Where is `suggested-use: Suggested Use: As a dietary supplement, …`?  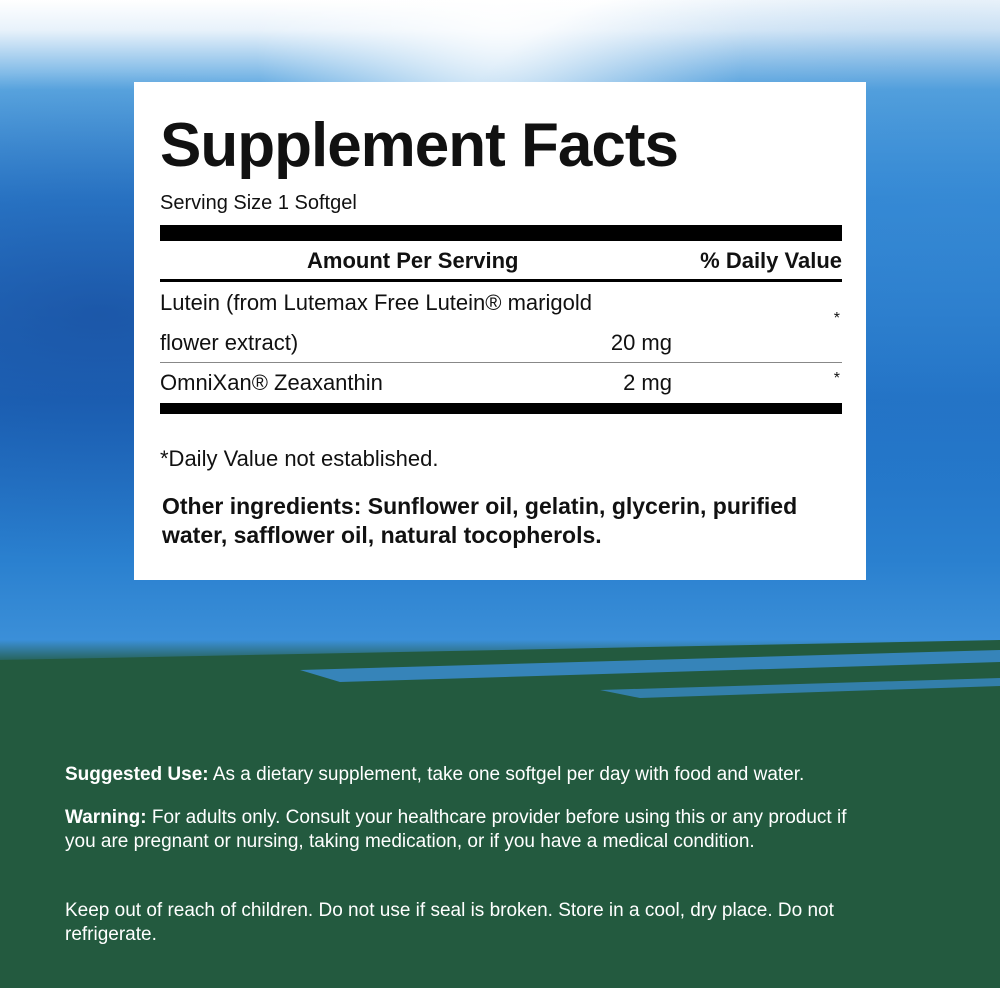 suggested-use: Suggested Use: As a dietary supplement, … is located at coordinates (515, 775).